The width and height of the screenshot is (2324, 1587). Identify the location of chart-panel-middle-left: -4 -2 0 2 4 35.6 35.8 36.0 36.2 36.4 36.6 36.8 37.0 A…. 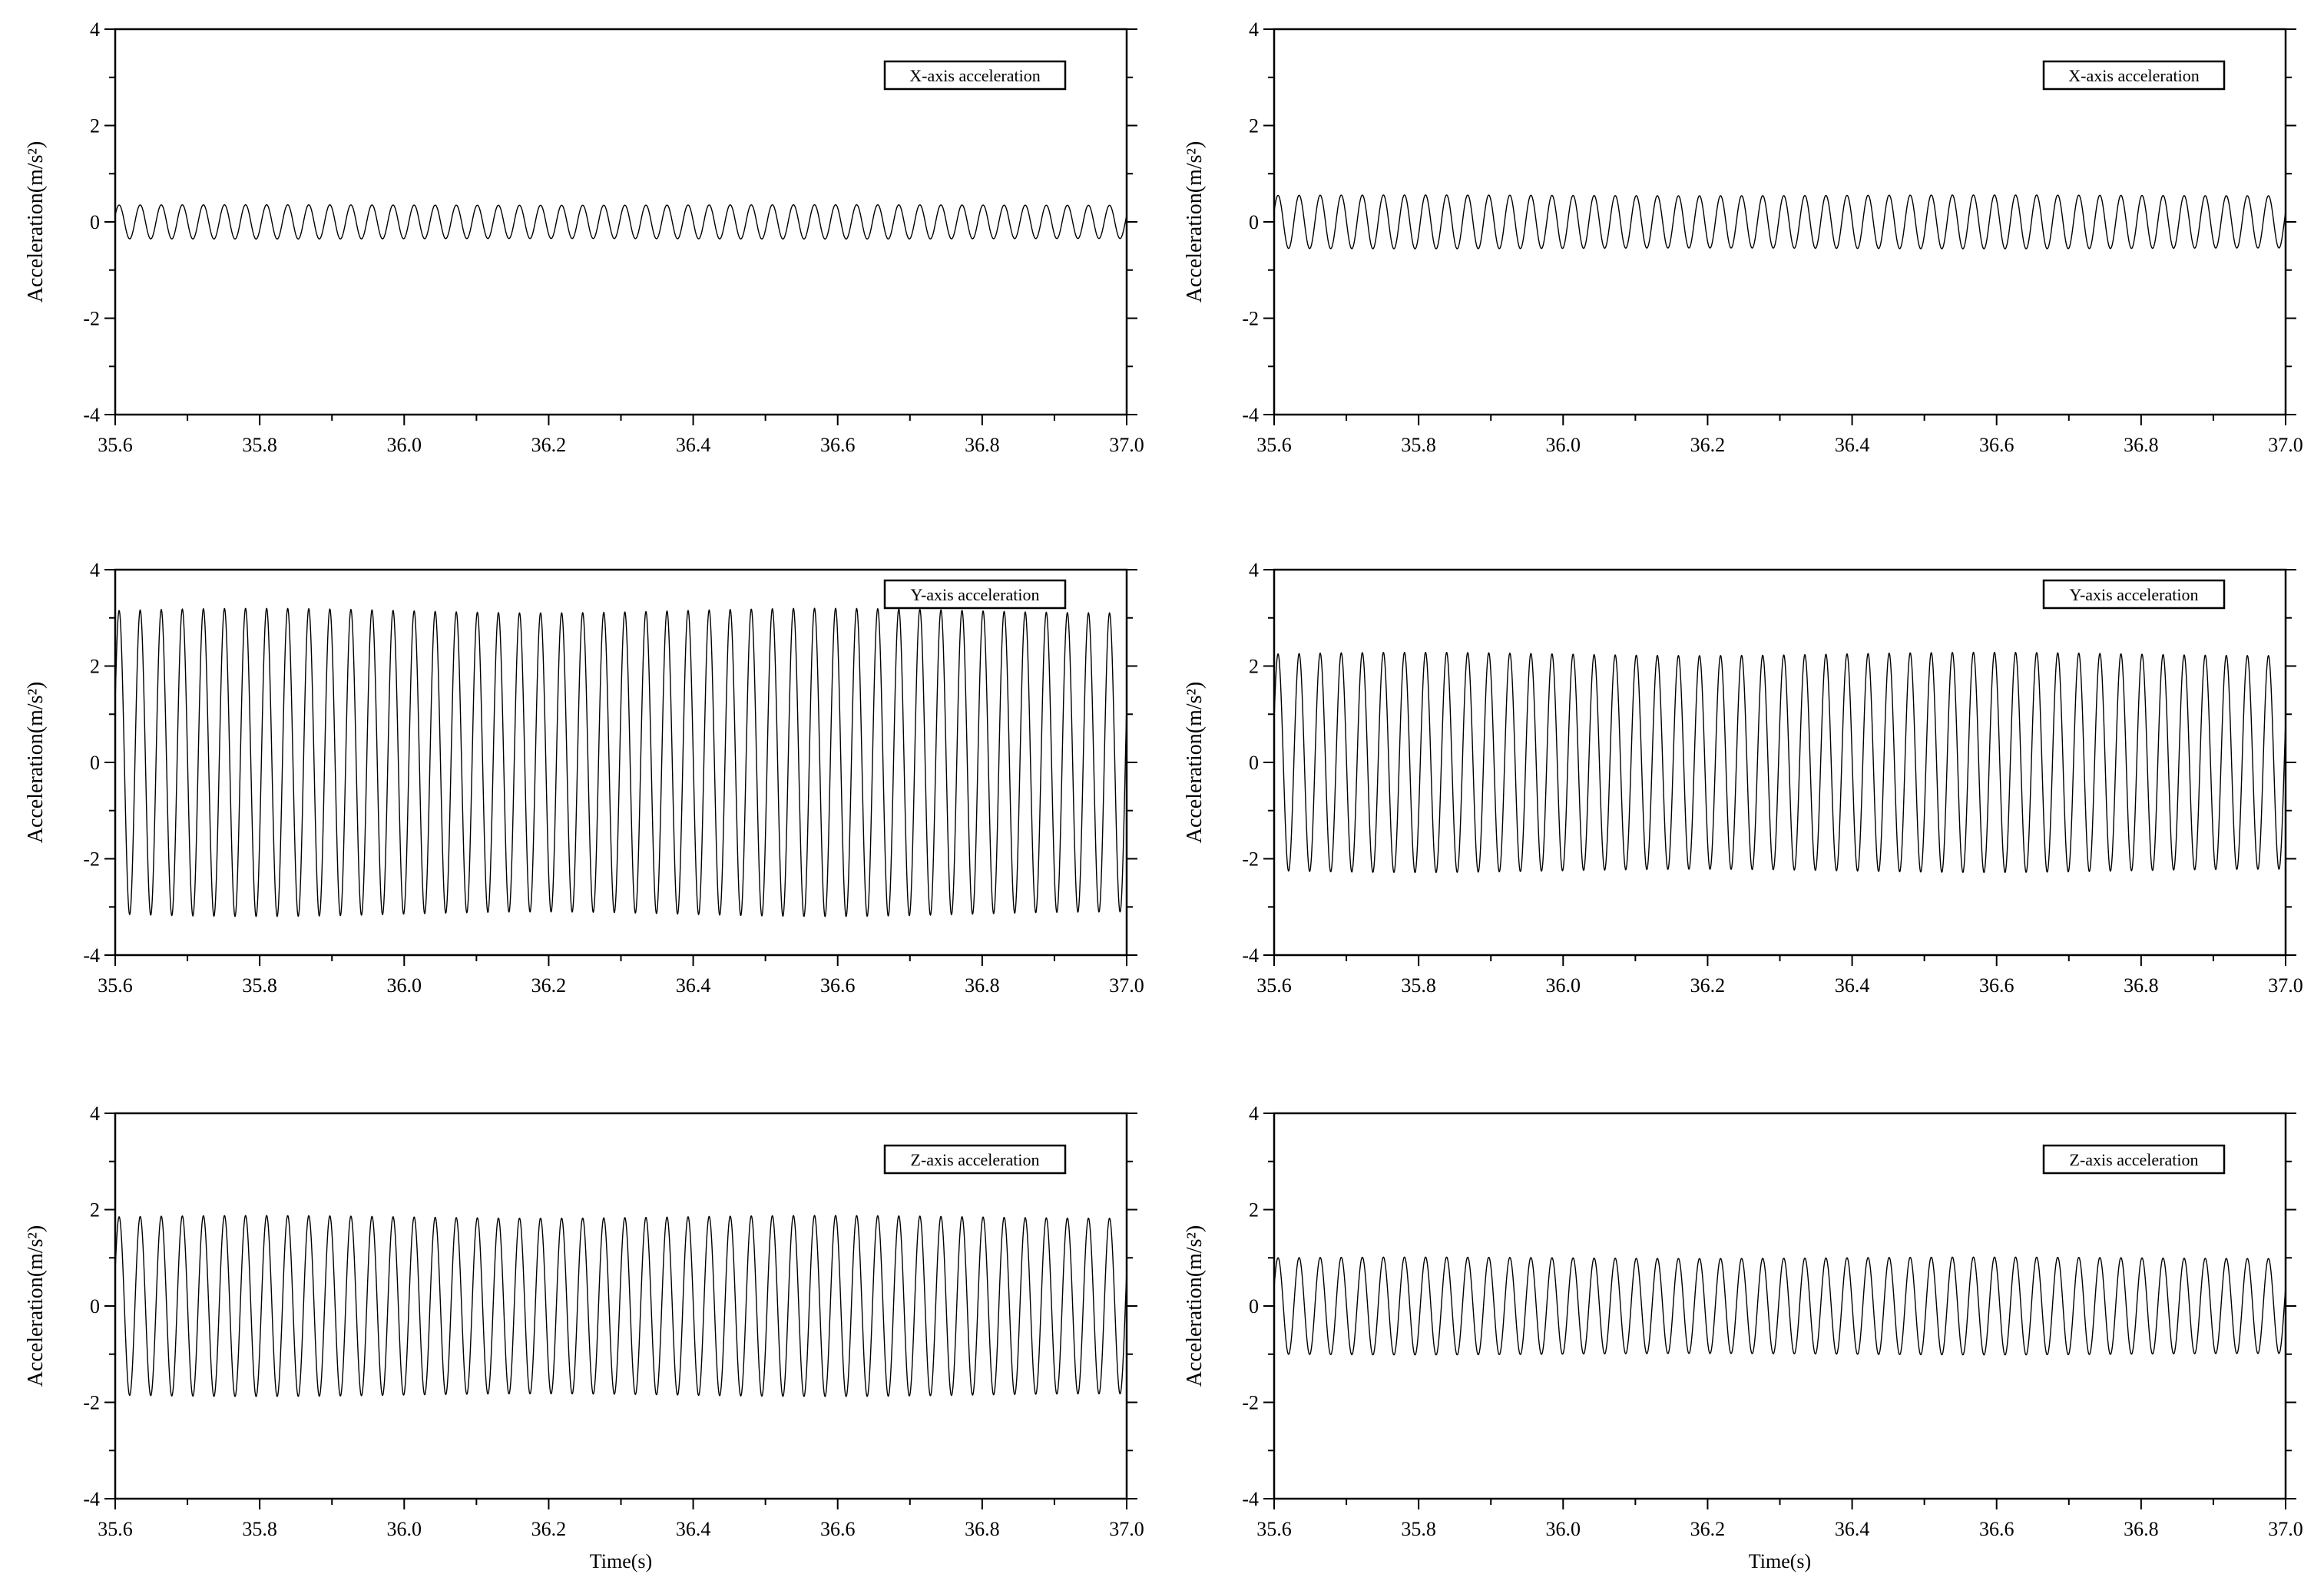
(584, 778).